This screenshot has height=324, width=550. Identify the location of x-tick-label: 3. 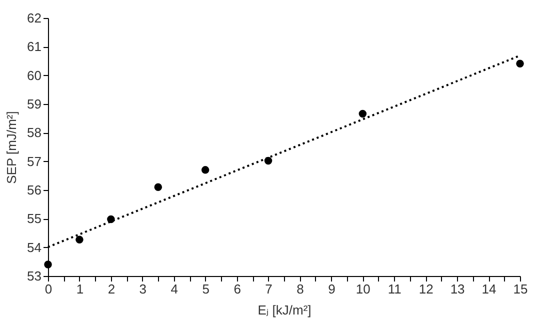
(143, 289).